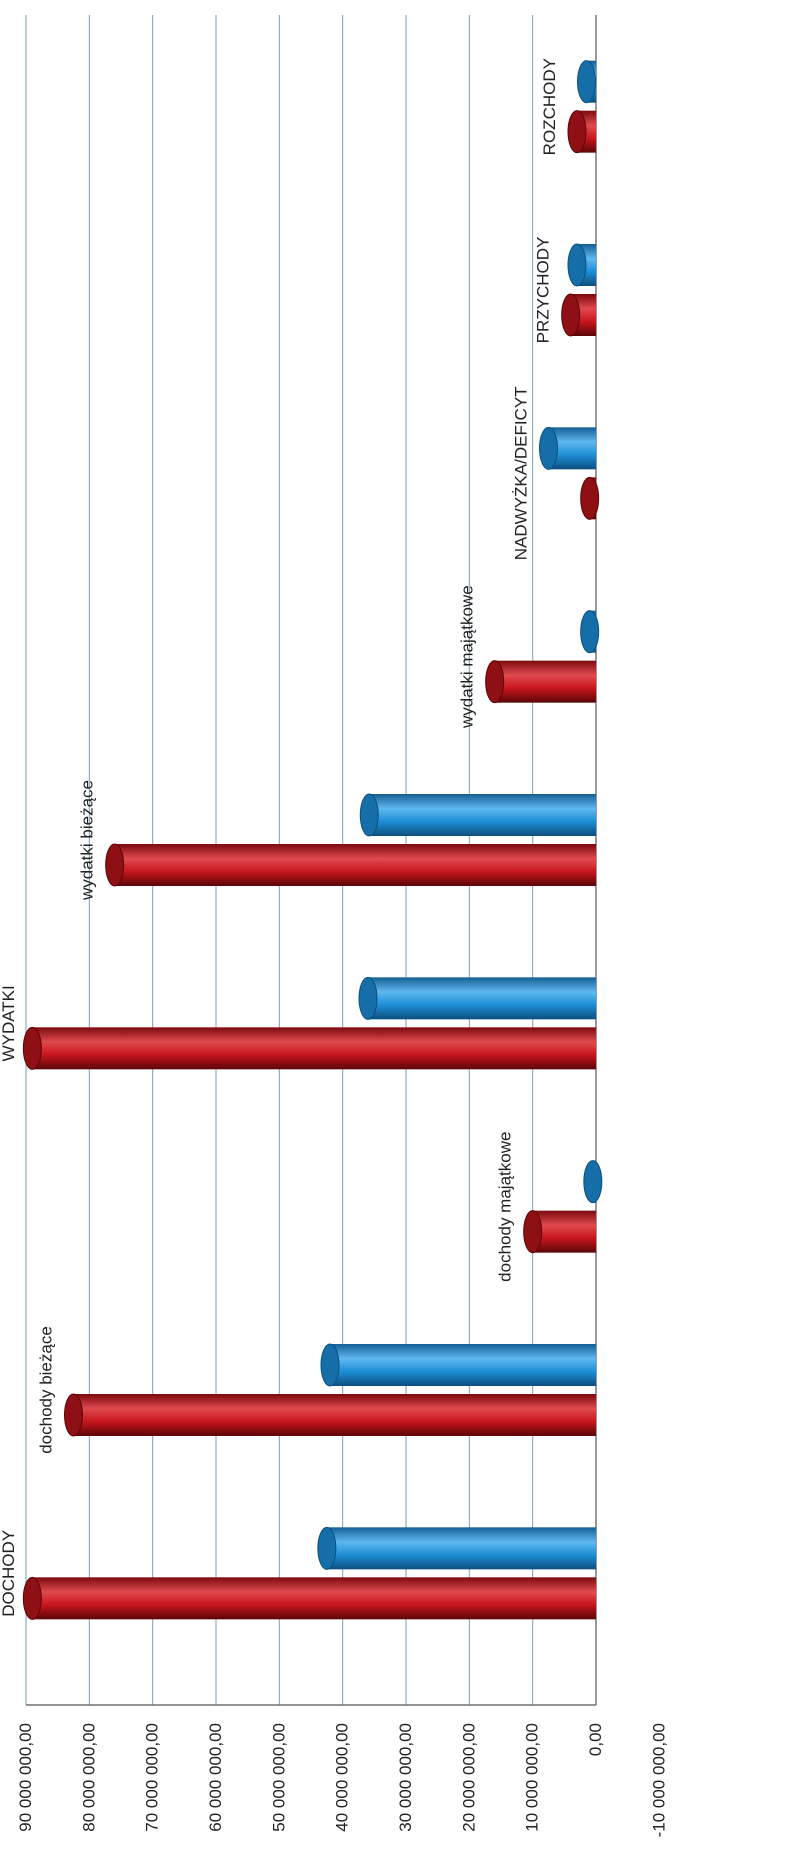 This screenshot has width=796, height=1865. Describe the element at coordinates (87, 840) in the screenshot. I see `category-label: wydatki bieżące` at that location.